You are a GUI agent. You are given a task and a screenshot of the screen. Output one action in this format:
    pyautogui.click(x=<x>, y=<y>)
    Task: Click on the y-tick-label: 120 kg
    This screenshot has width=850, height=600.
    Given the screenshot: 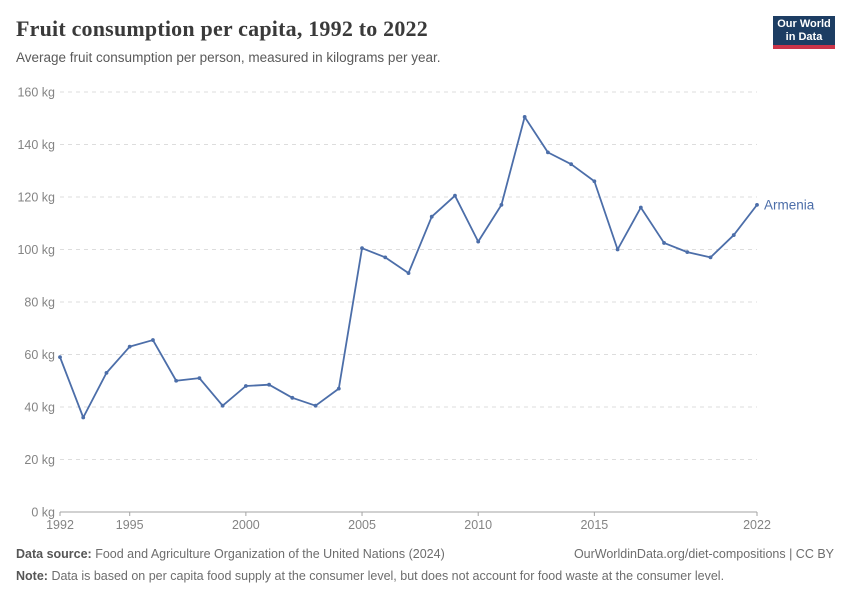 What is the action you would take?
    pyautogui.click(x=36, y=198)
    